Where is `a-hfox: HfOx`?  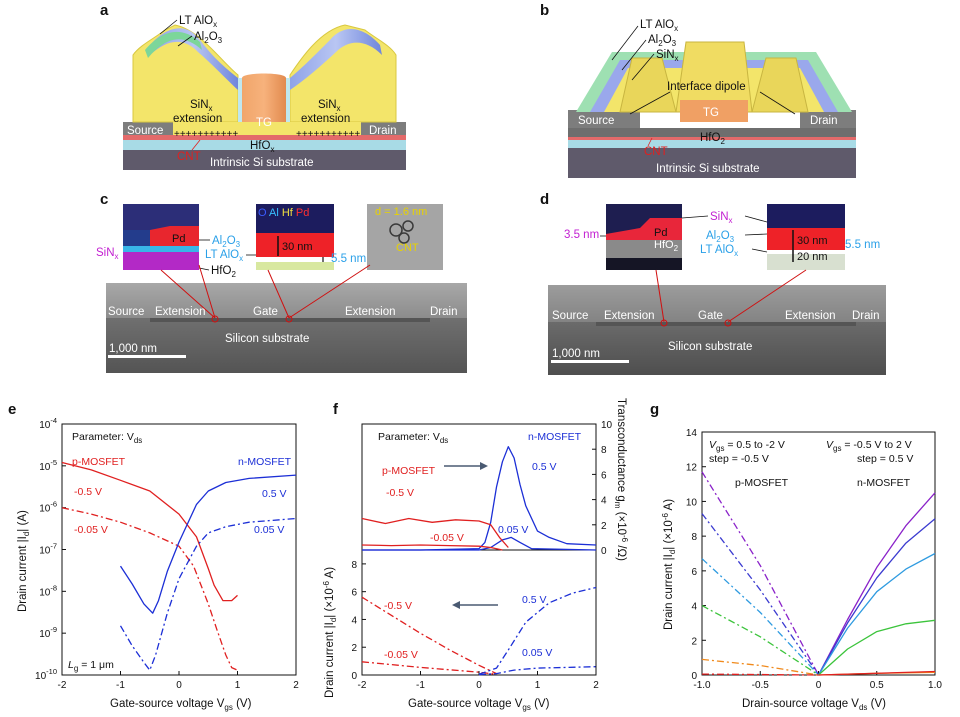 a-hfox: HfOx is located at coordinates (262, 147).